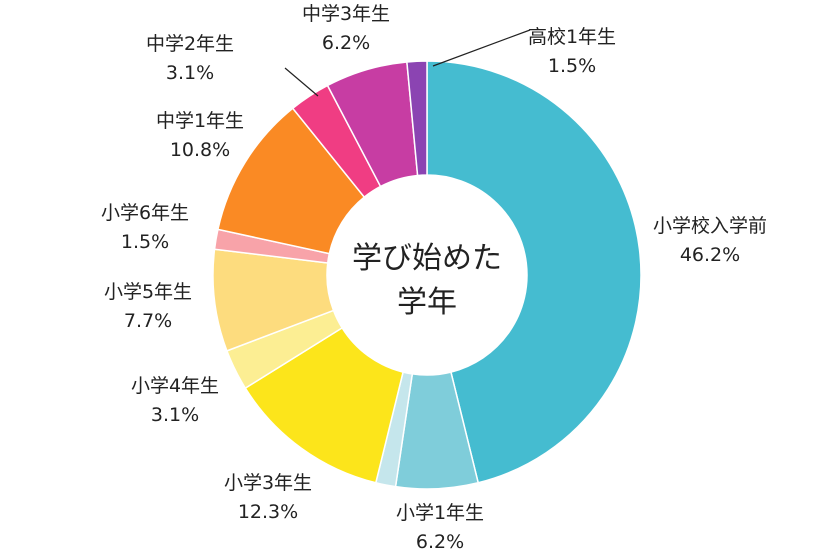  What do you see at coordinates (190, 73) in the screenshot?
I see `slice-label-value-8: 3.1%` at bounding box center [190, 73].